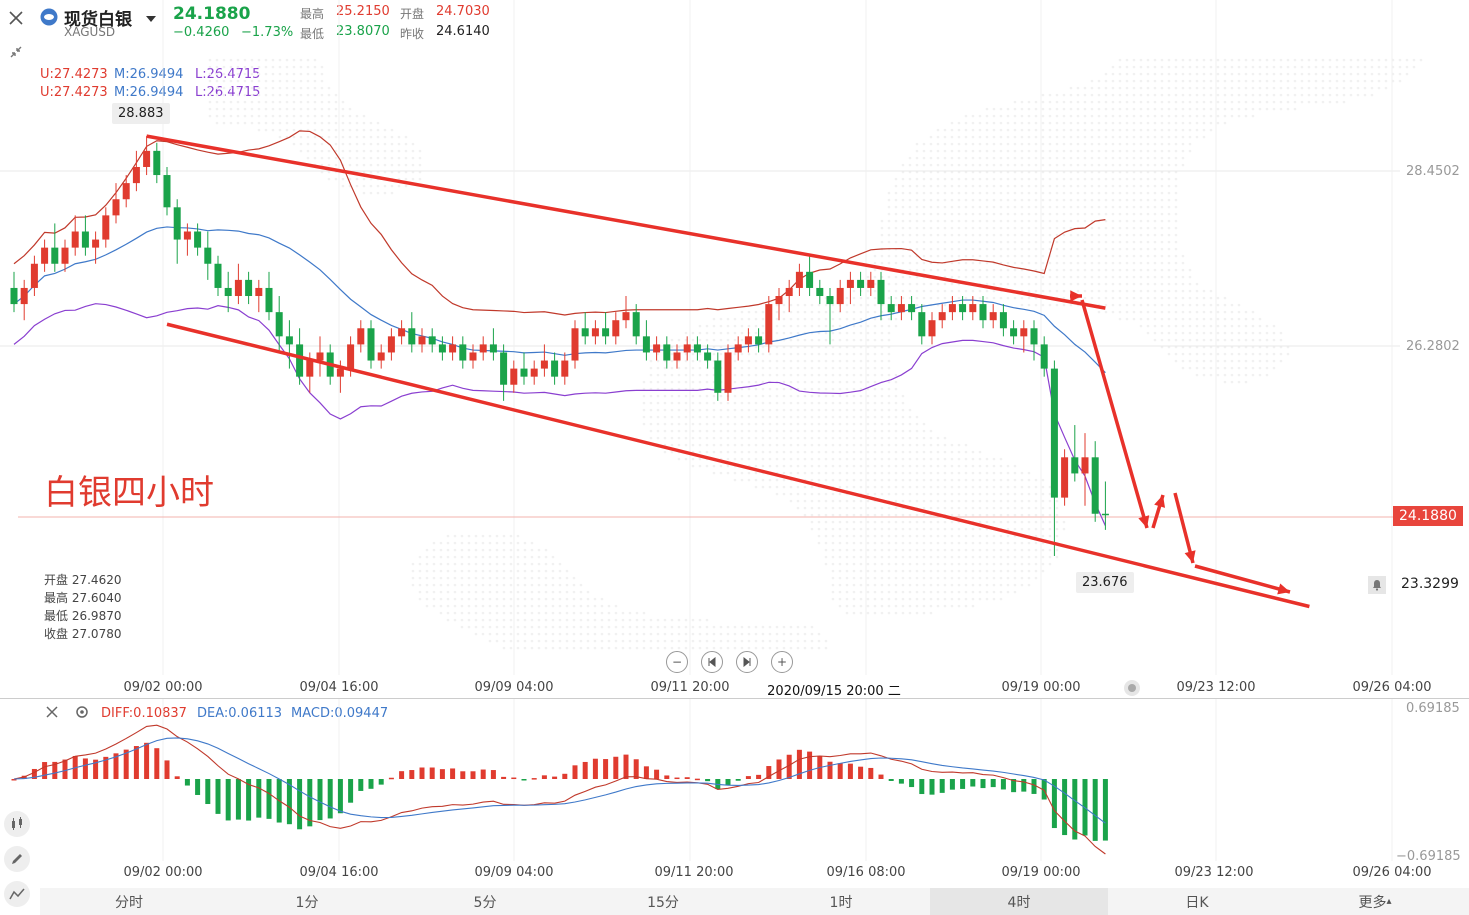 Image resolution: width=1469 pixels, height=915 pixels. What do you see at coordinates (747, 662) in the screenshot?
I see `skip-end-icon` at bounding box center [747, 662].